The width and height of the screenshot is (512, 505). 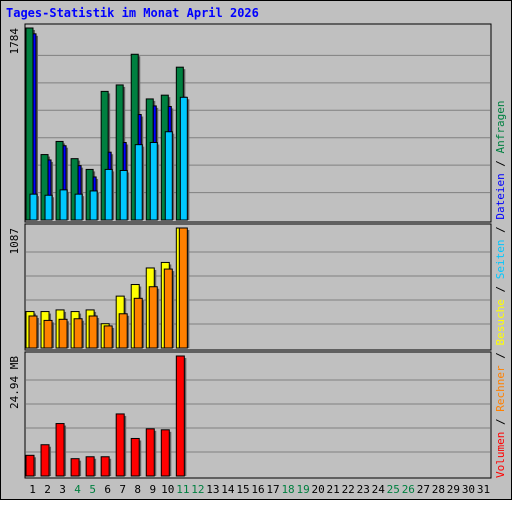 What do you see at coordinates (152, 489) in the screenshot?
I see `x-tick-label: 9` at bounding box center [152, 489].